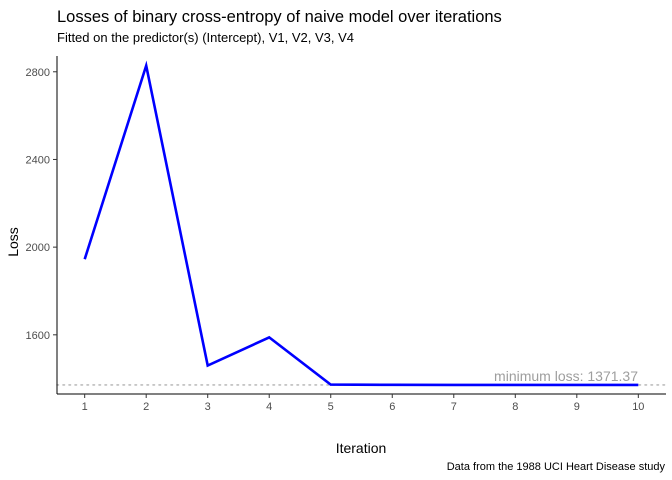  What do you see at coordinates (38, 160) in the screenshot?
I see `y-tick-label: 2400` at bounding box center [38, 160].